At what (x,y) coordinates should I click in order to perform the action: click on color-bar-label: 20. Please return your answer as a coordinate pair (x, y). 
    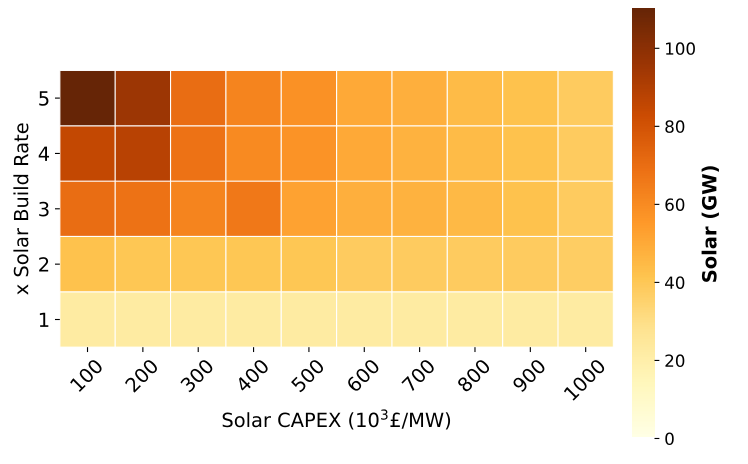
    Looking at the image, I should click on (674, 361).